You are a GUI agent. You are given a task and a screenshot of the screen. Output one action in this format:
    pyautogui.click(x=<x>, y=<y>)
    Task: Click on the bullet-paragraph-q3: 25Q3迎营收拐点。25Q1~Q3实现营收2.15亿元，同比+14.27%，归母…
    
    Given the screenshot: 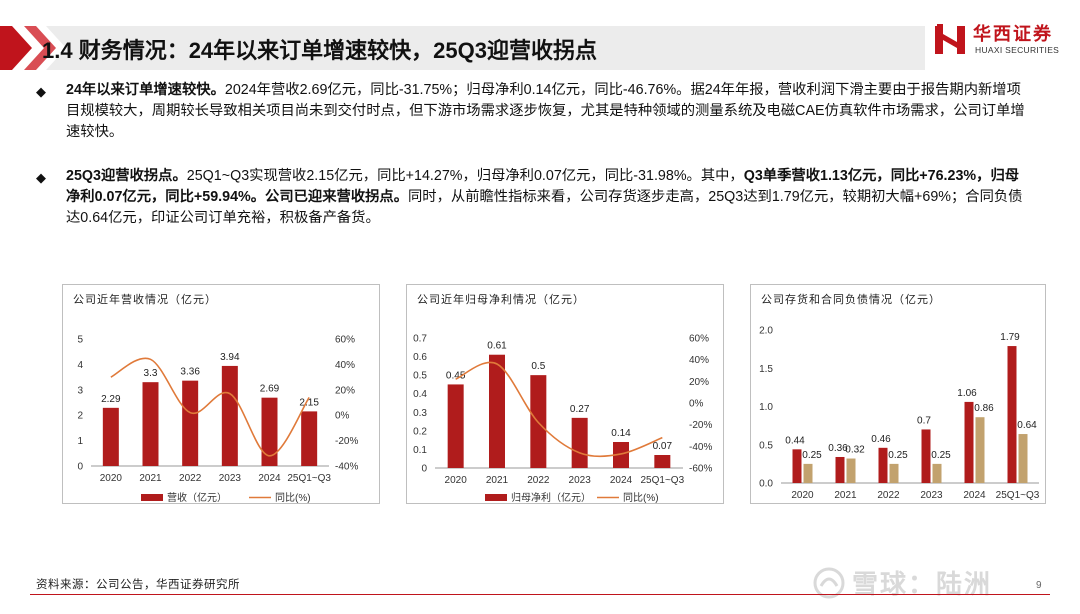 What is the action you would take?
    pyautogui.click(x=546, y=197)
    